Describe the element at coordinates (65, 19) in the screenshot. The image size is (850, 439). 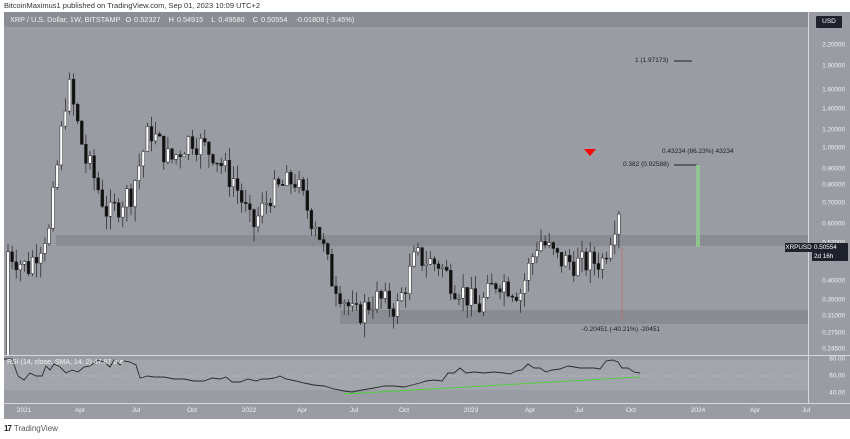
I see `symbol-title: XRP / U.S. Dollar, 1W, BITSTAMP` at that location.